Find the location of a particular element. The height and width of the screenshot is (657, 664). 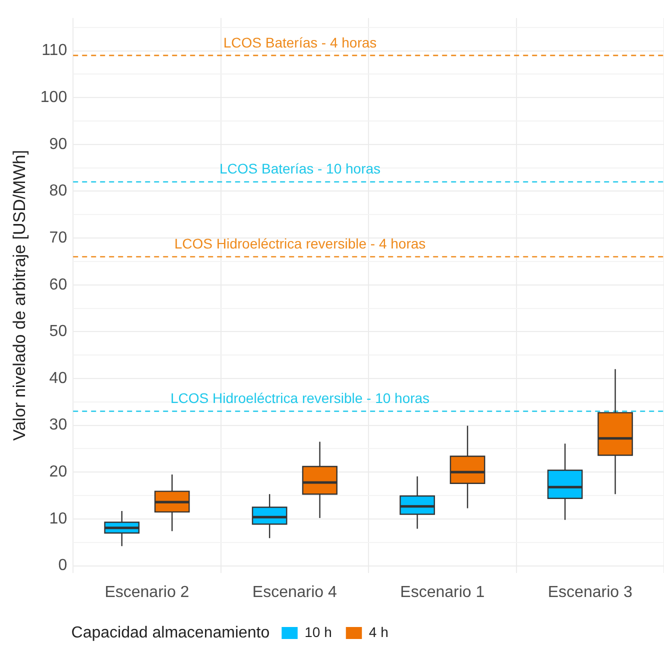

x-tick-label: Escenario 2 is located at coordinates (147, 592).